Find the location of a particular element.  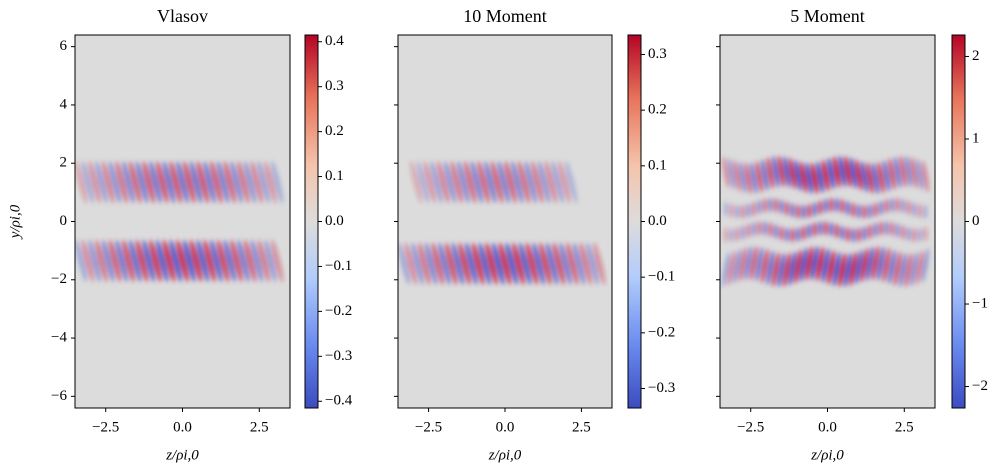

y-tick-label: 4 is located at coordinates (64, 104).